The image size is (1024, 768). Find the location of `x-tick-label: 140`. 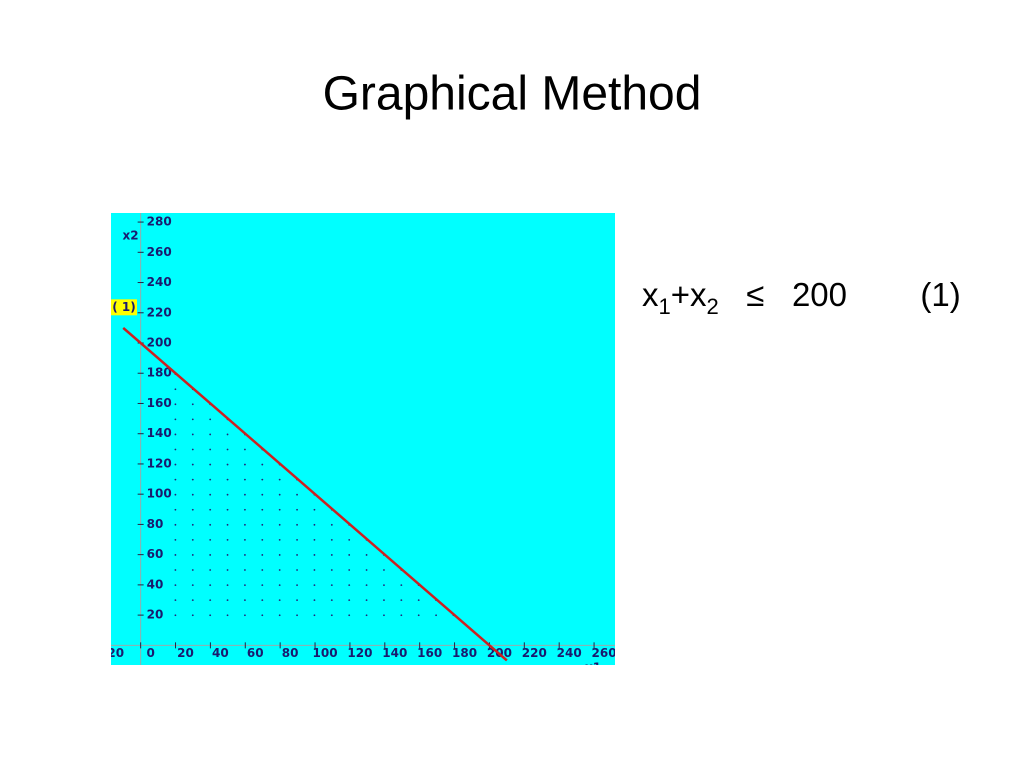

x-tick-label: 140 is located at coordinates (394, 653).